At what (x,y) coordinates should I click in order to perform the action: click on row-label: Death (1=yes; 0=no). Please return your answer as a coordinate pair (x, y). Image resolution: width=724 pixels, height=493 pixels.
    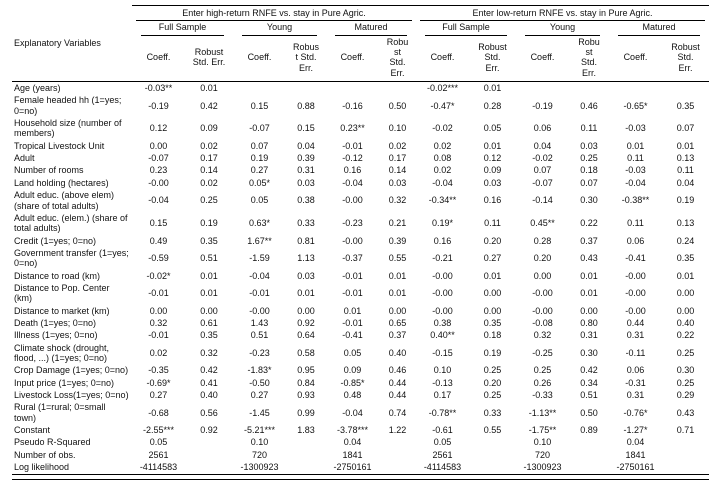
    Looking at the image, I should click on (55, 322).